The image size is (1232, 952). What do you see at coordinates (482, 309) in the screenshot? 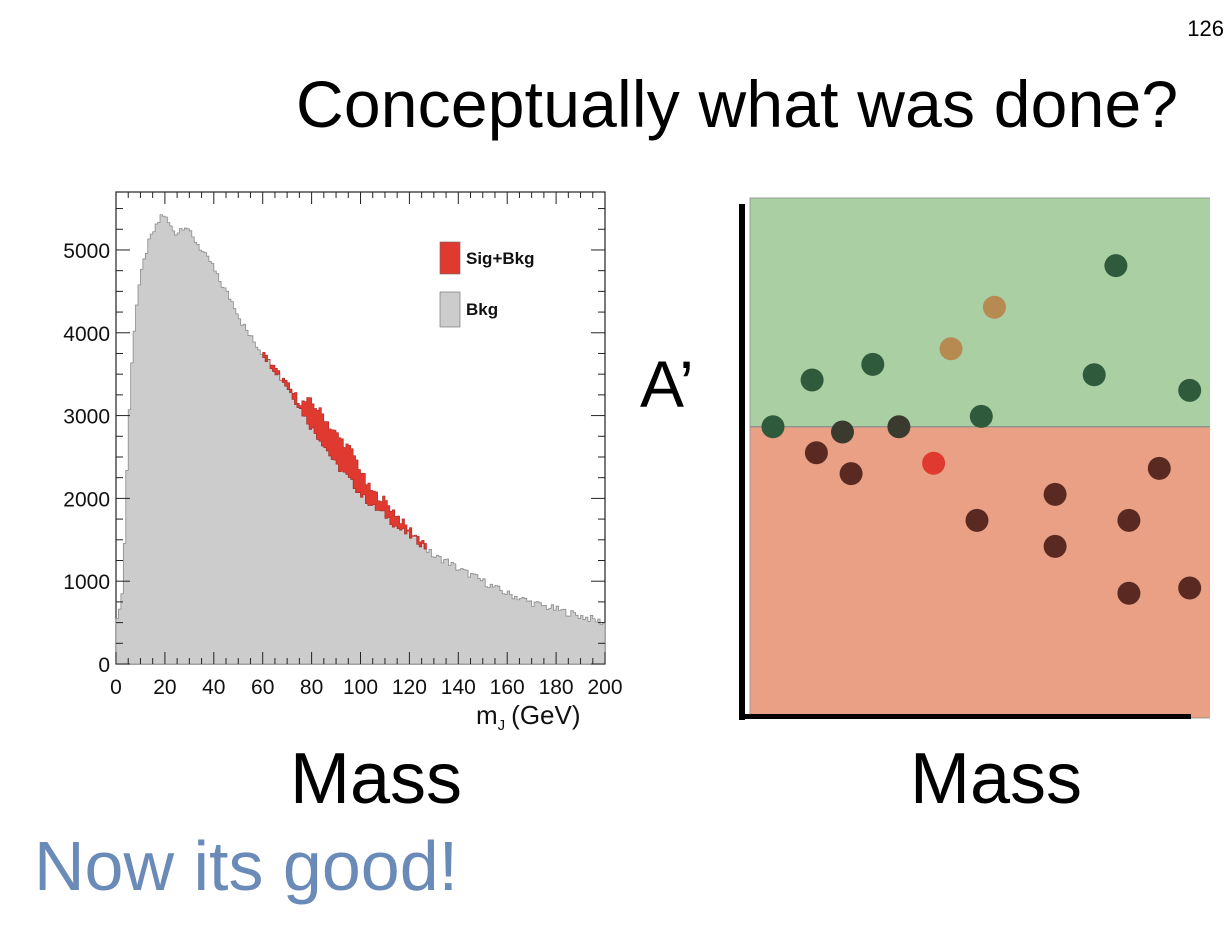
I see `legend-bkg-label: Bkg` at bounding box center [482, 309].